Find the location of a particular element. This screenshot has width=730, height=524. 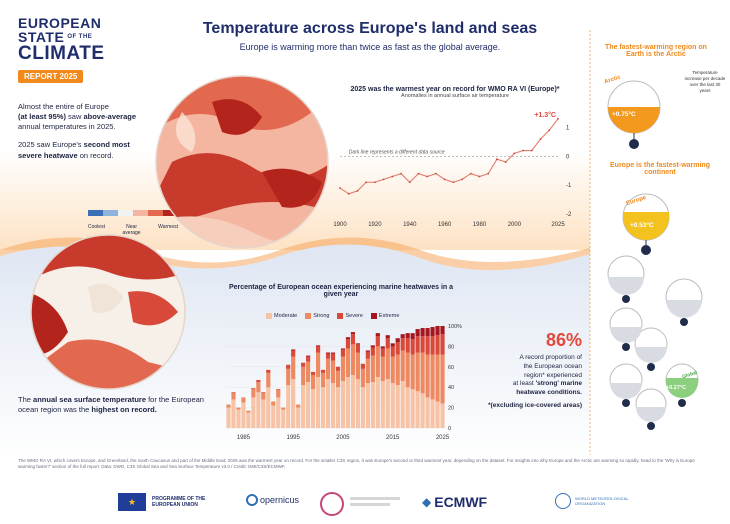

eu-flag-icon: ★ is located at coordinates (132, 502).